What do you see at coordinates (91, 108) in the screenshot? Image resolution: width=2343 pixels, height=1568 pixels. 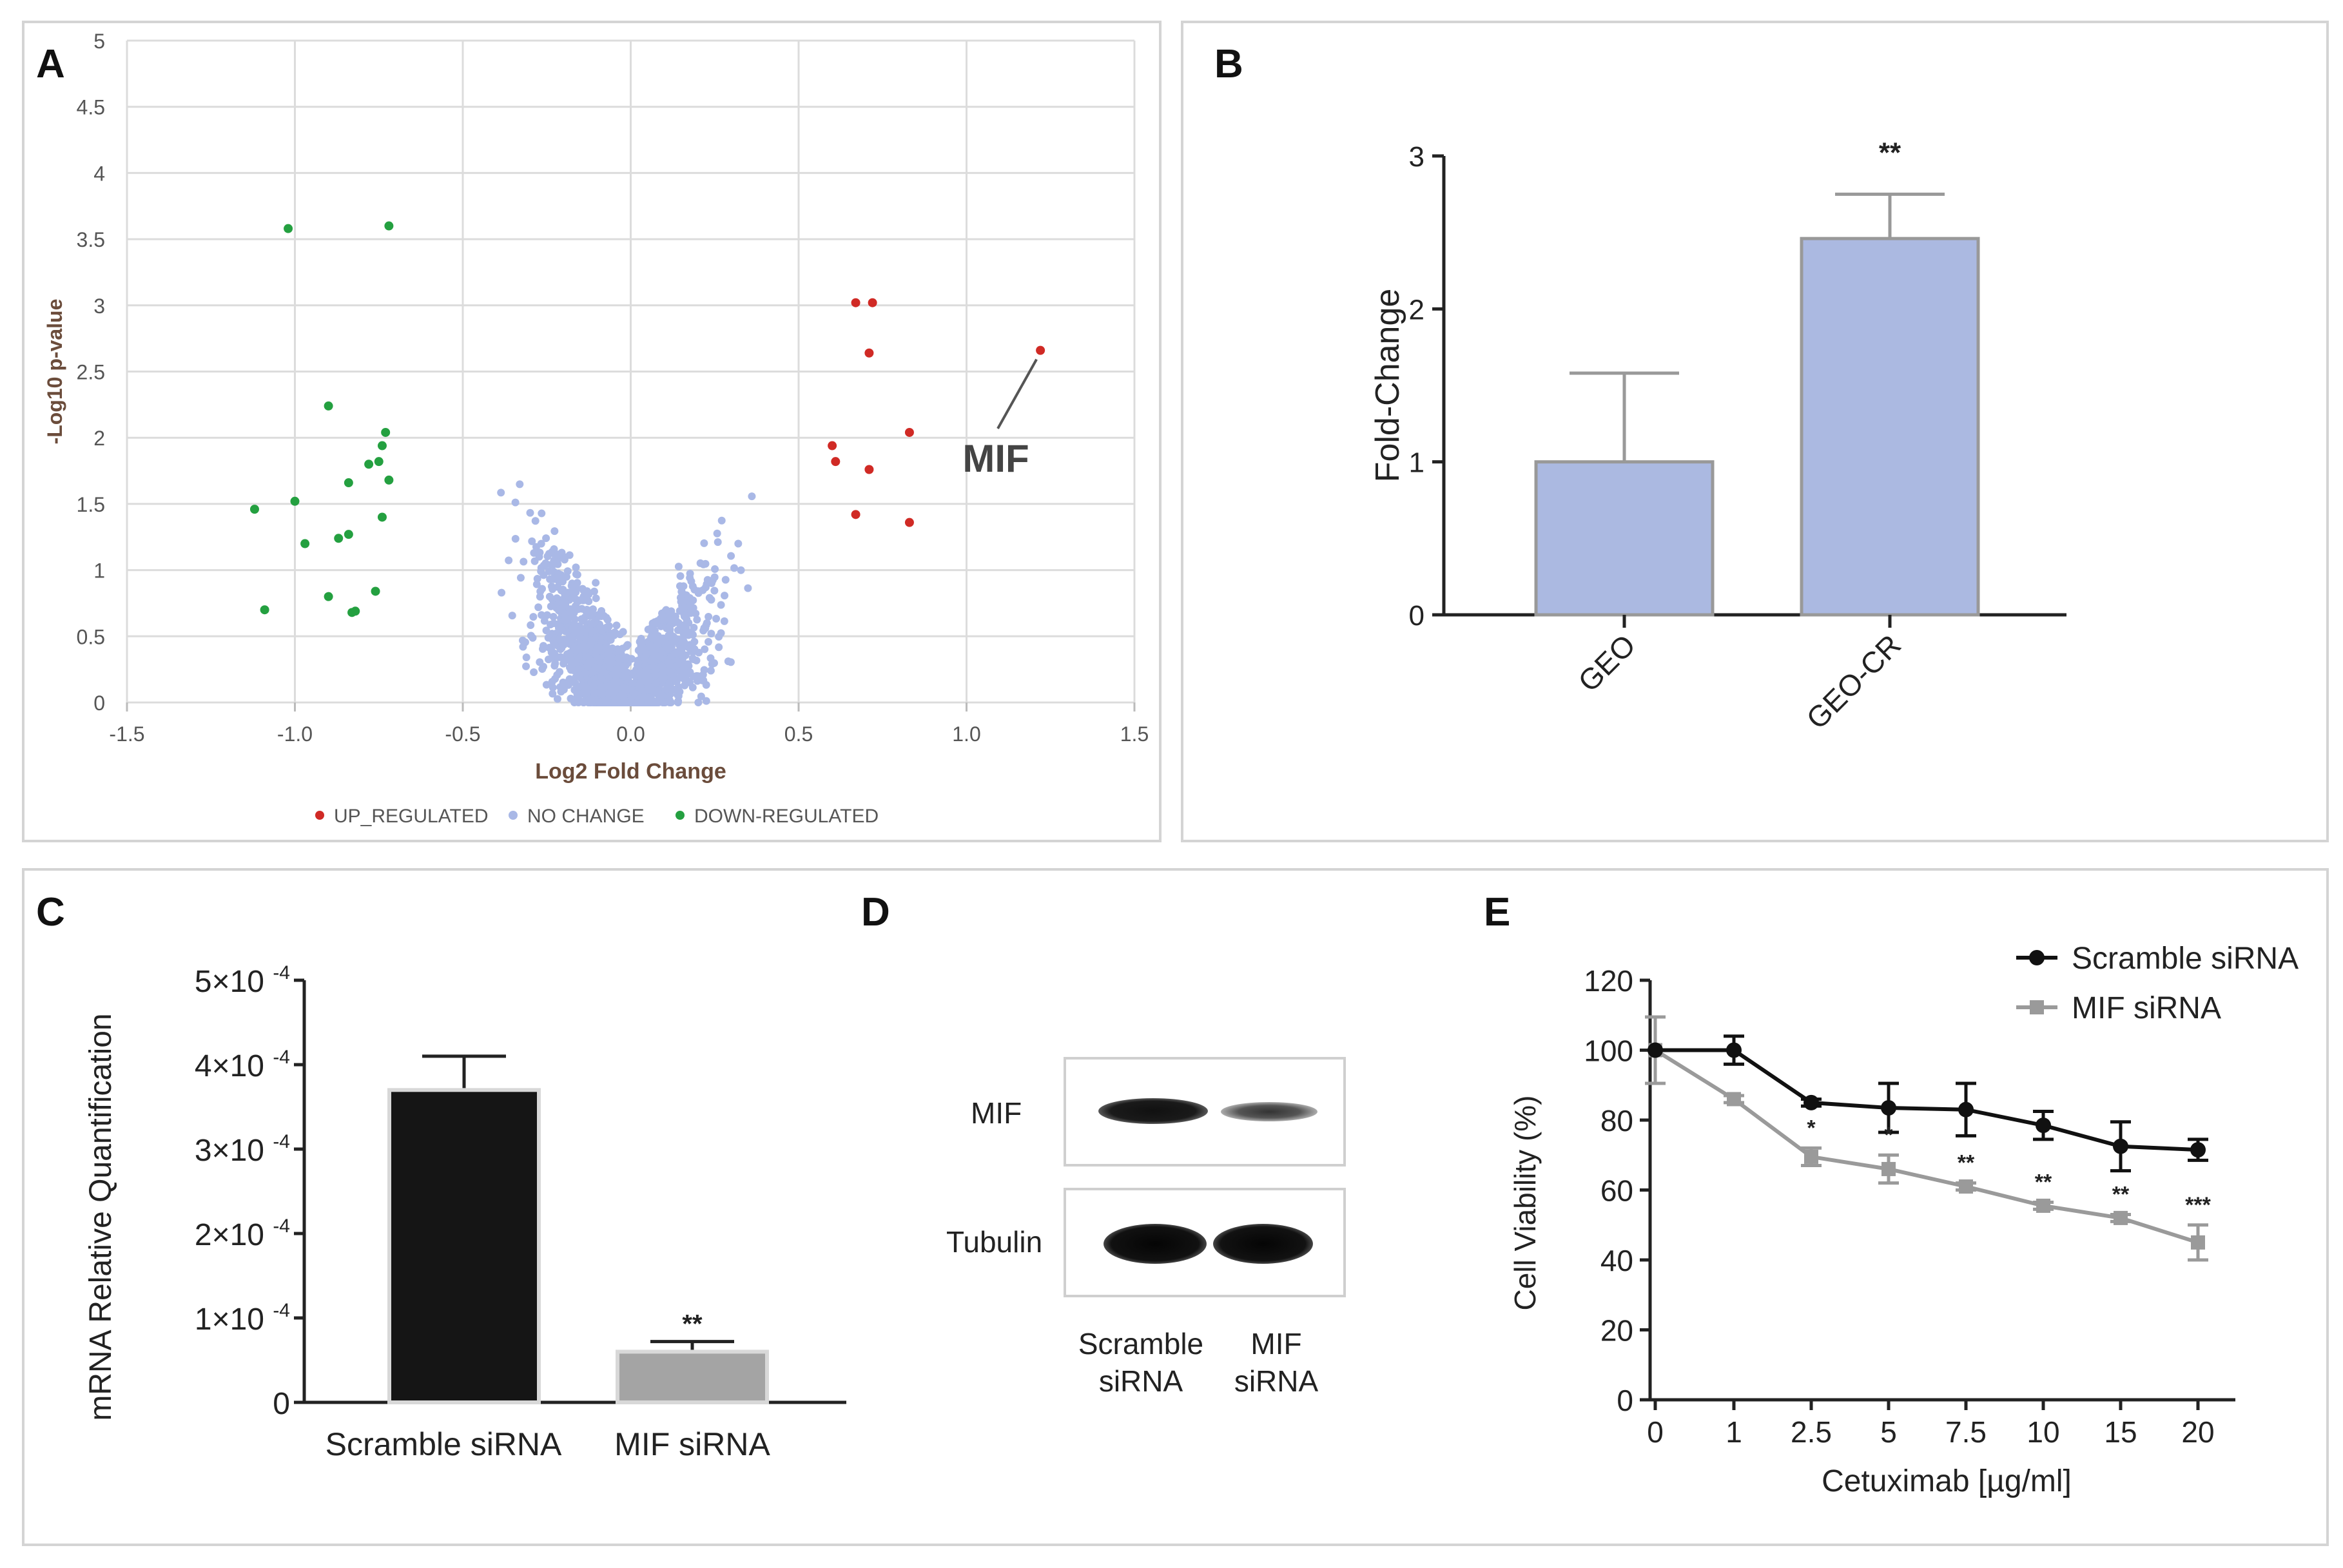 I see `y-tick-label: 4.5` at bounding box center [91, 108].